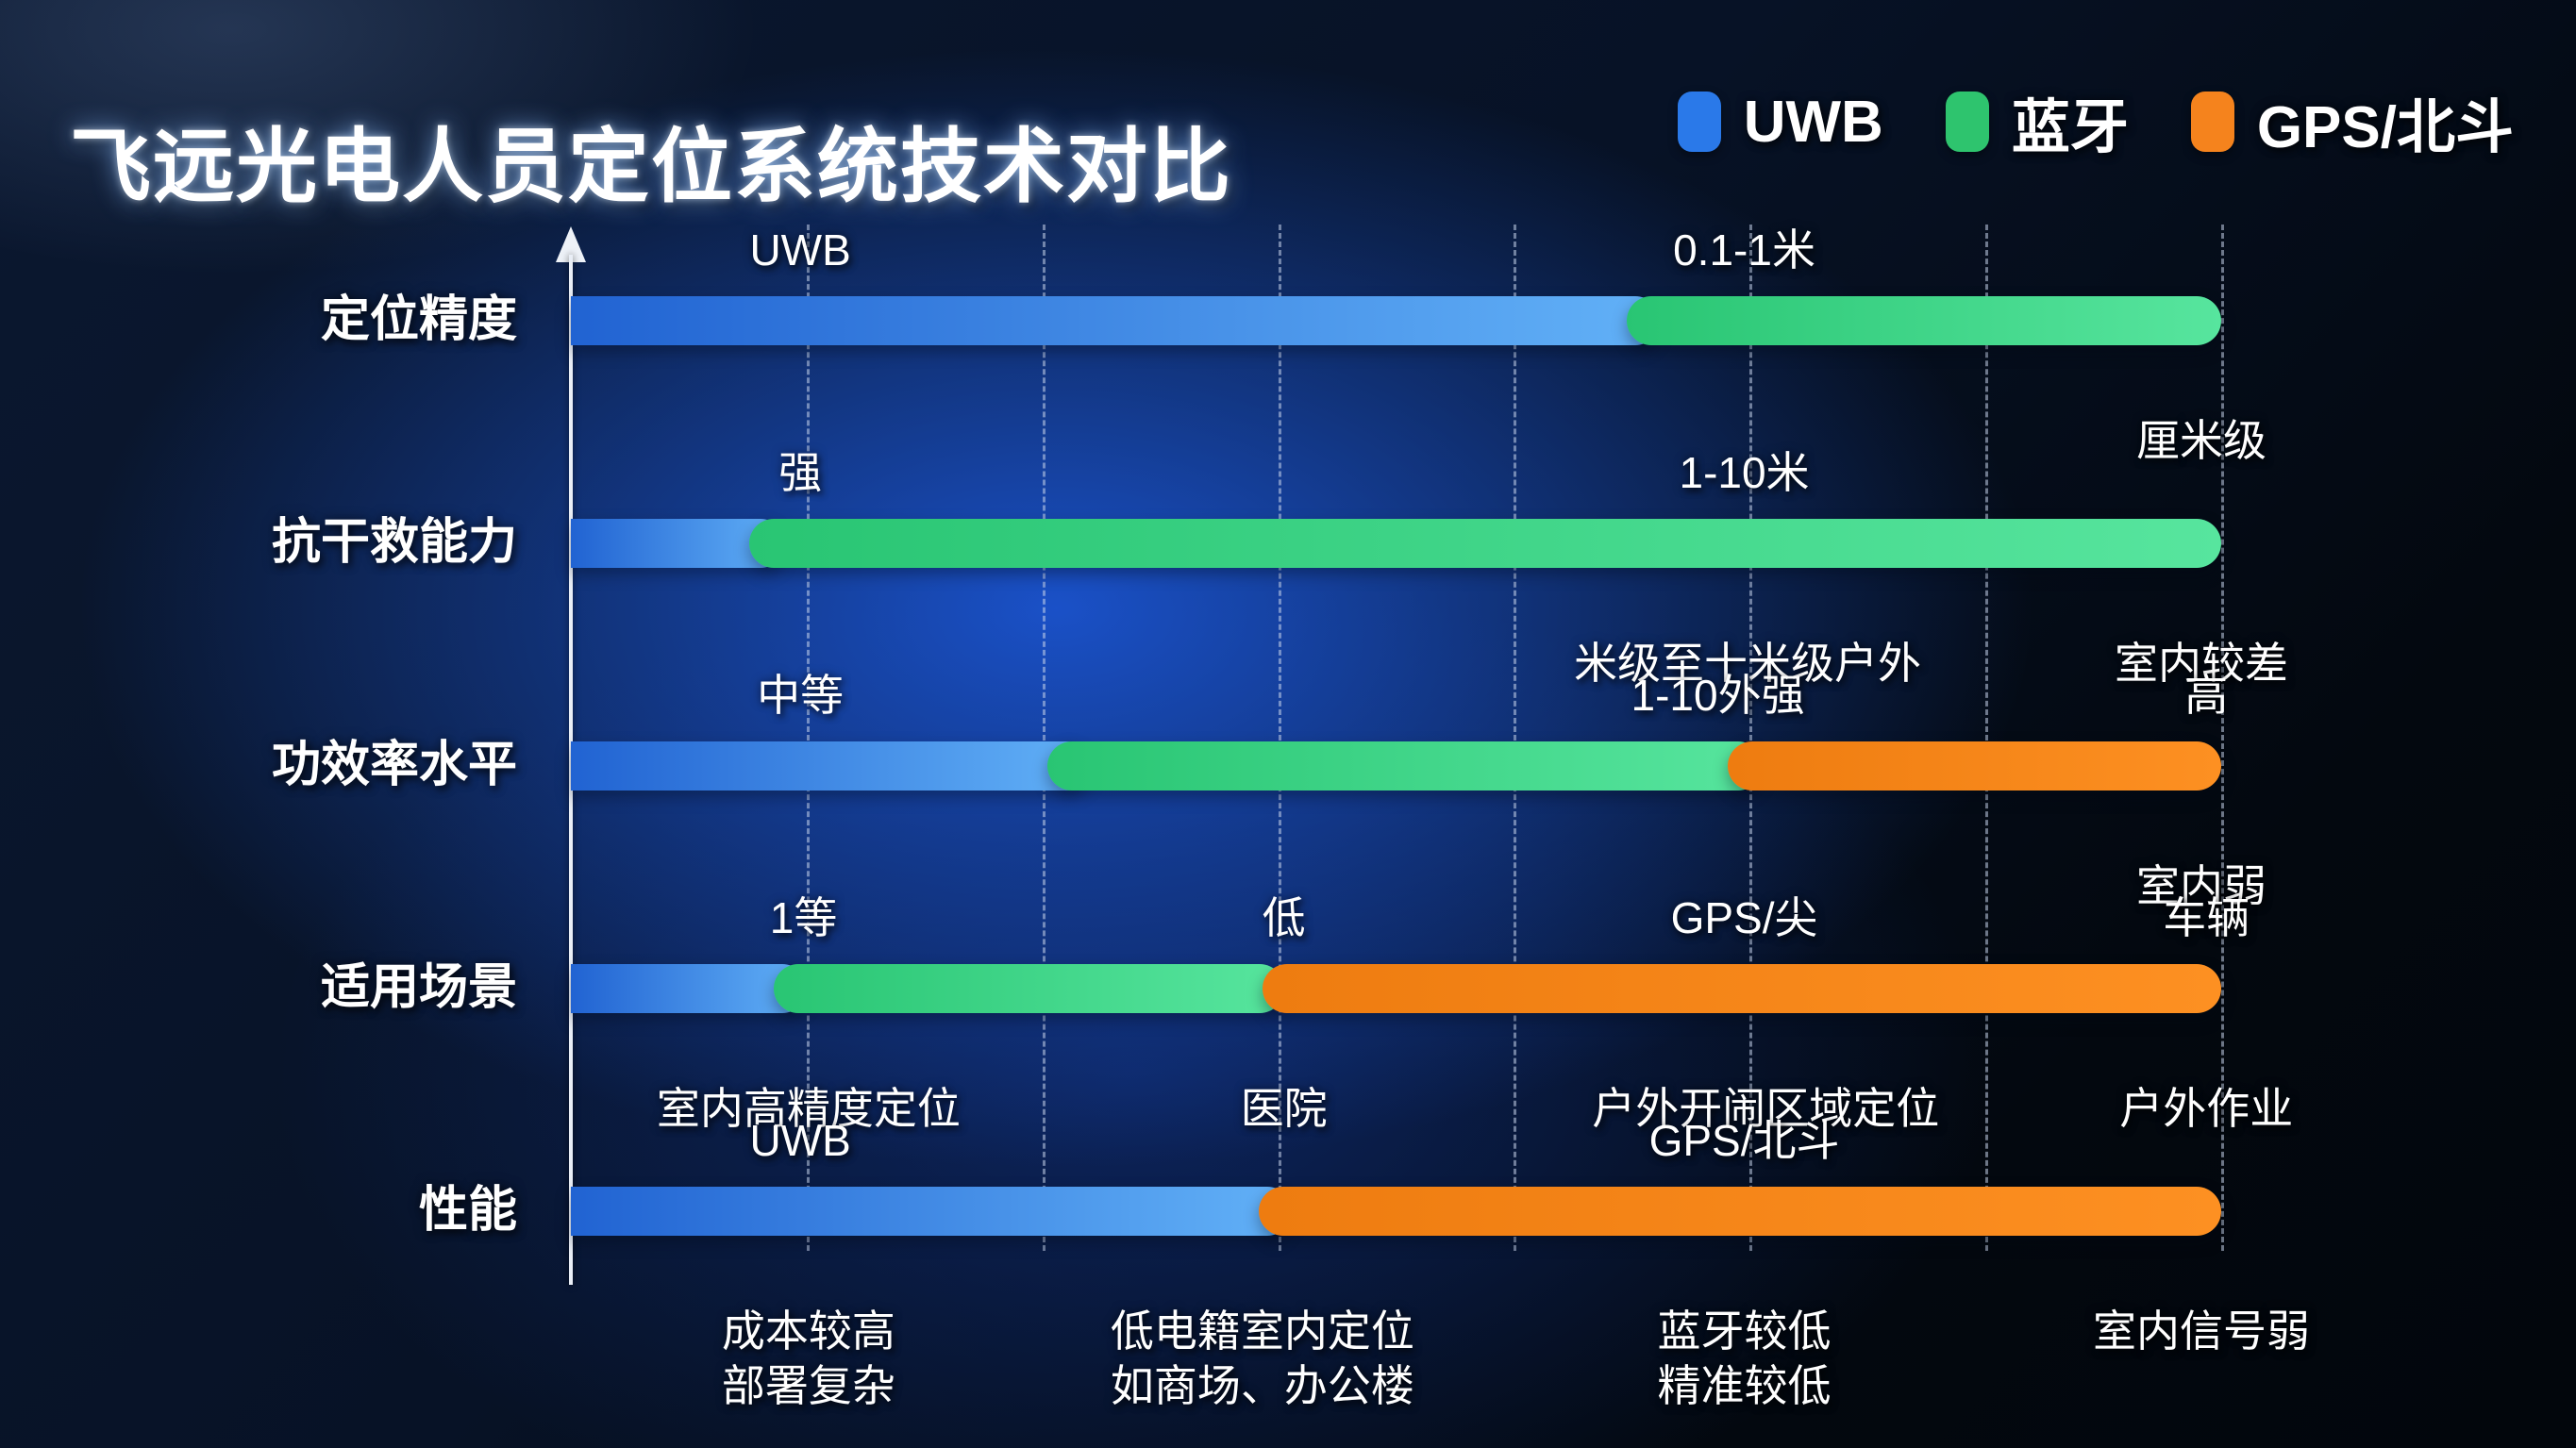 The width and height of the screenshot is (2576, 1448). What do you see at coordinates (800, 472) in the screenshot?
I see `bar-annotation-above: 强` at bounding box center [800, 472].